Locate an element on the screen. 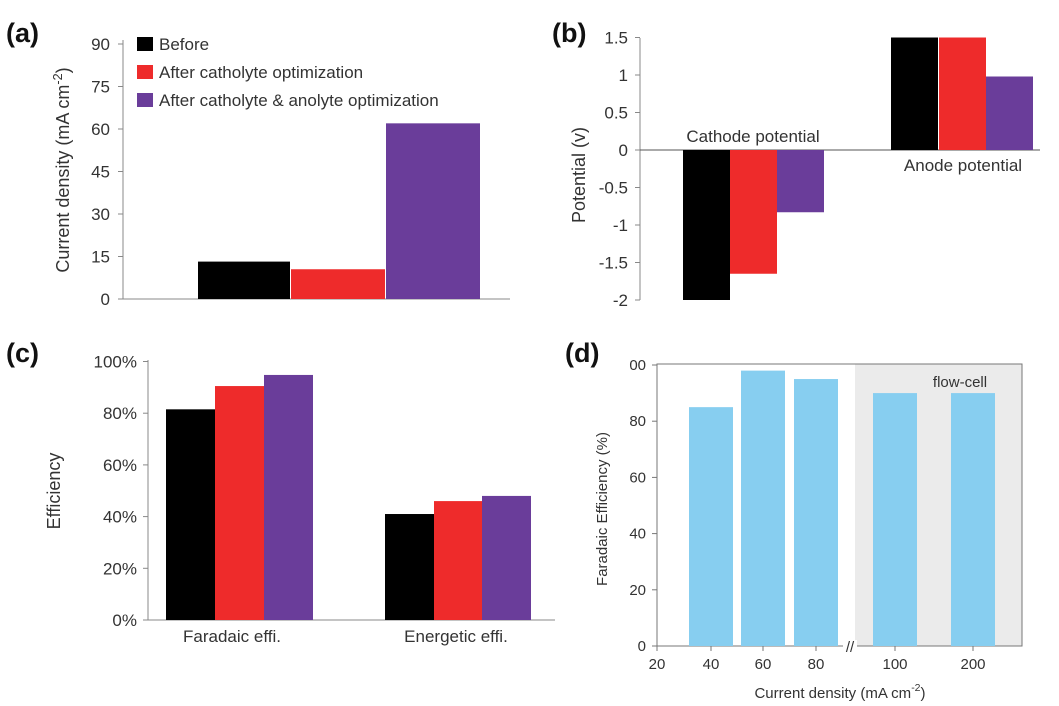 This screenshot has height=706, width=1059. c-ytick-label: 60% is located at coordinates (120, 465).